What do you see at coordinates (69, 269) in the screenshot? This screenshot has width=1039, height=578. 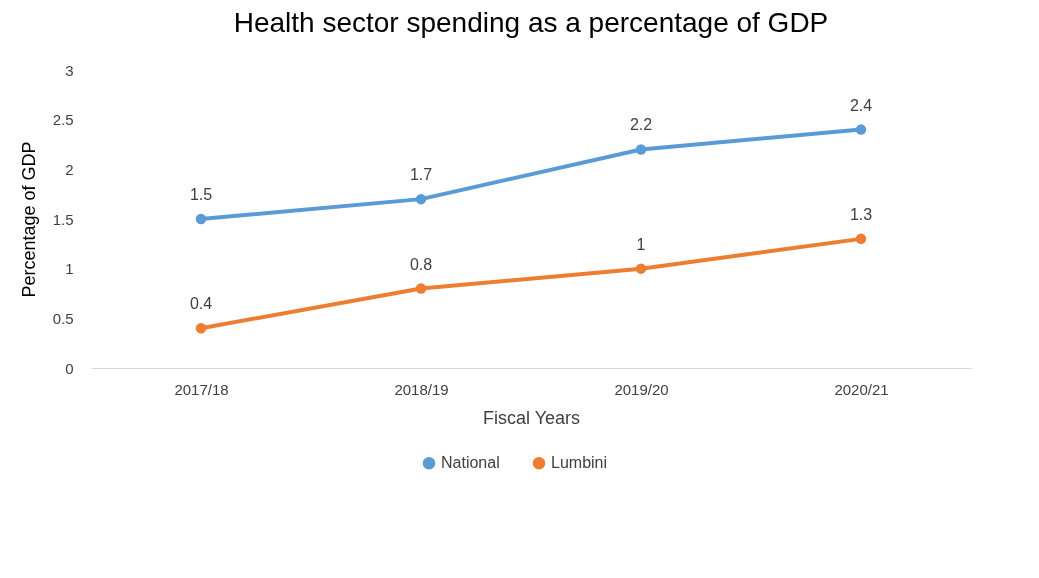 I see `y-tick-label: 1` at bounding box center [69, 269].